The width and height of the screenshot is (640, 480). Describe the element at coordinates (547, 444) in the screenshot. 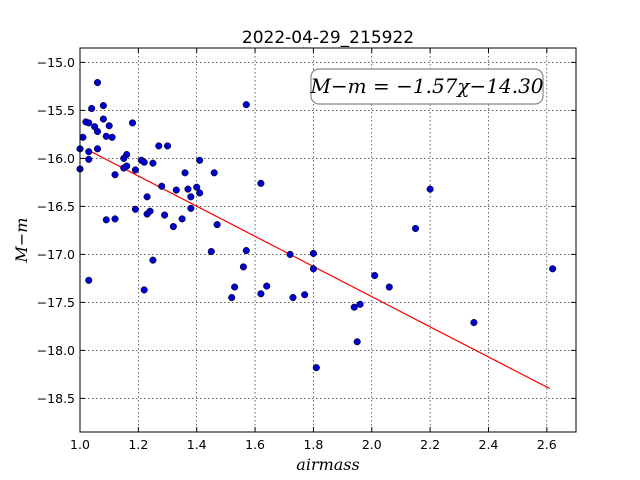

I see `x-tick-label: 2.6` at that location.